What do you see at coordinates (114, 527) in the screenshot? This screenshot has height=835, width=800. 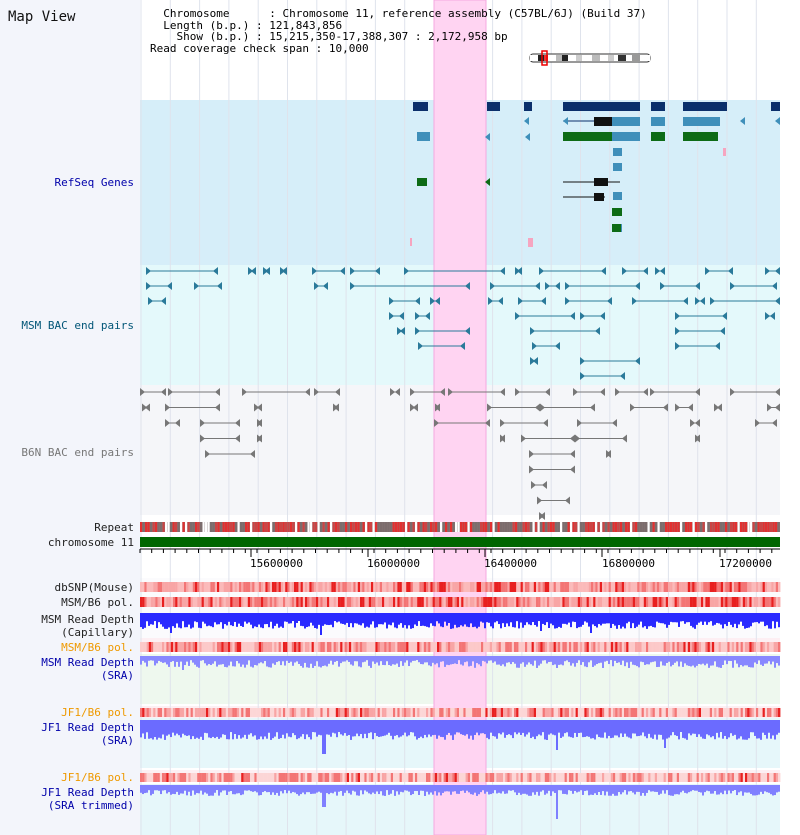 I see `track-label-repeat: Repeat` at bounding box center [114, 527].